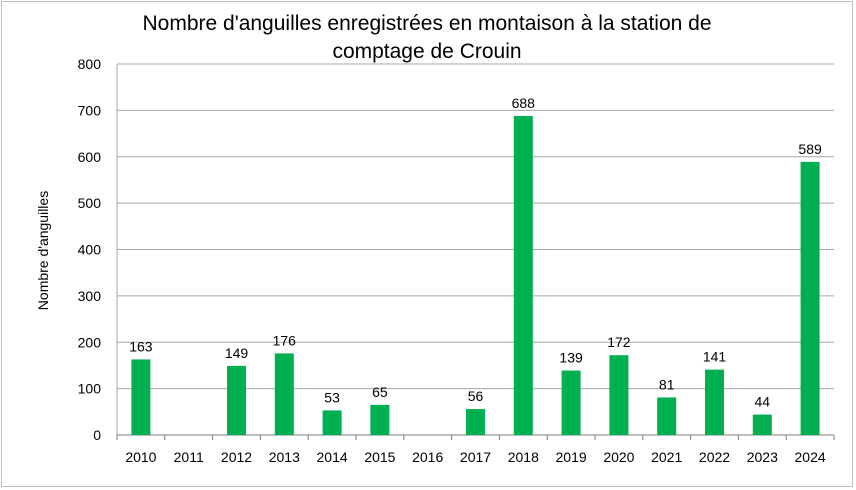  What do you see at coordinates (90, 250) in the screenshot?
I see `y-tick-label: 400` at bounding box center [90, 250].